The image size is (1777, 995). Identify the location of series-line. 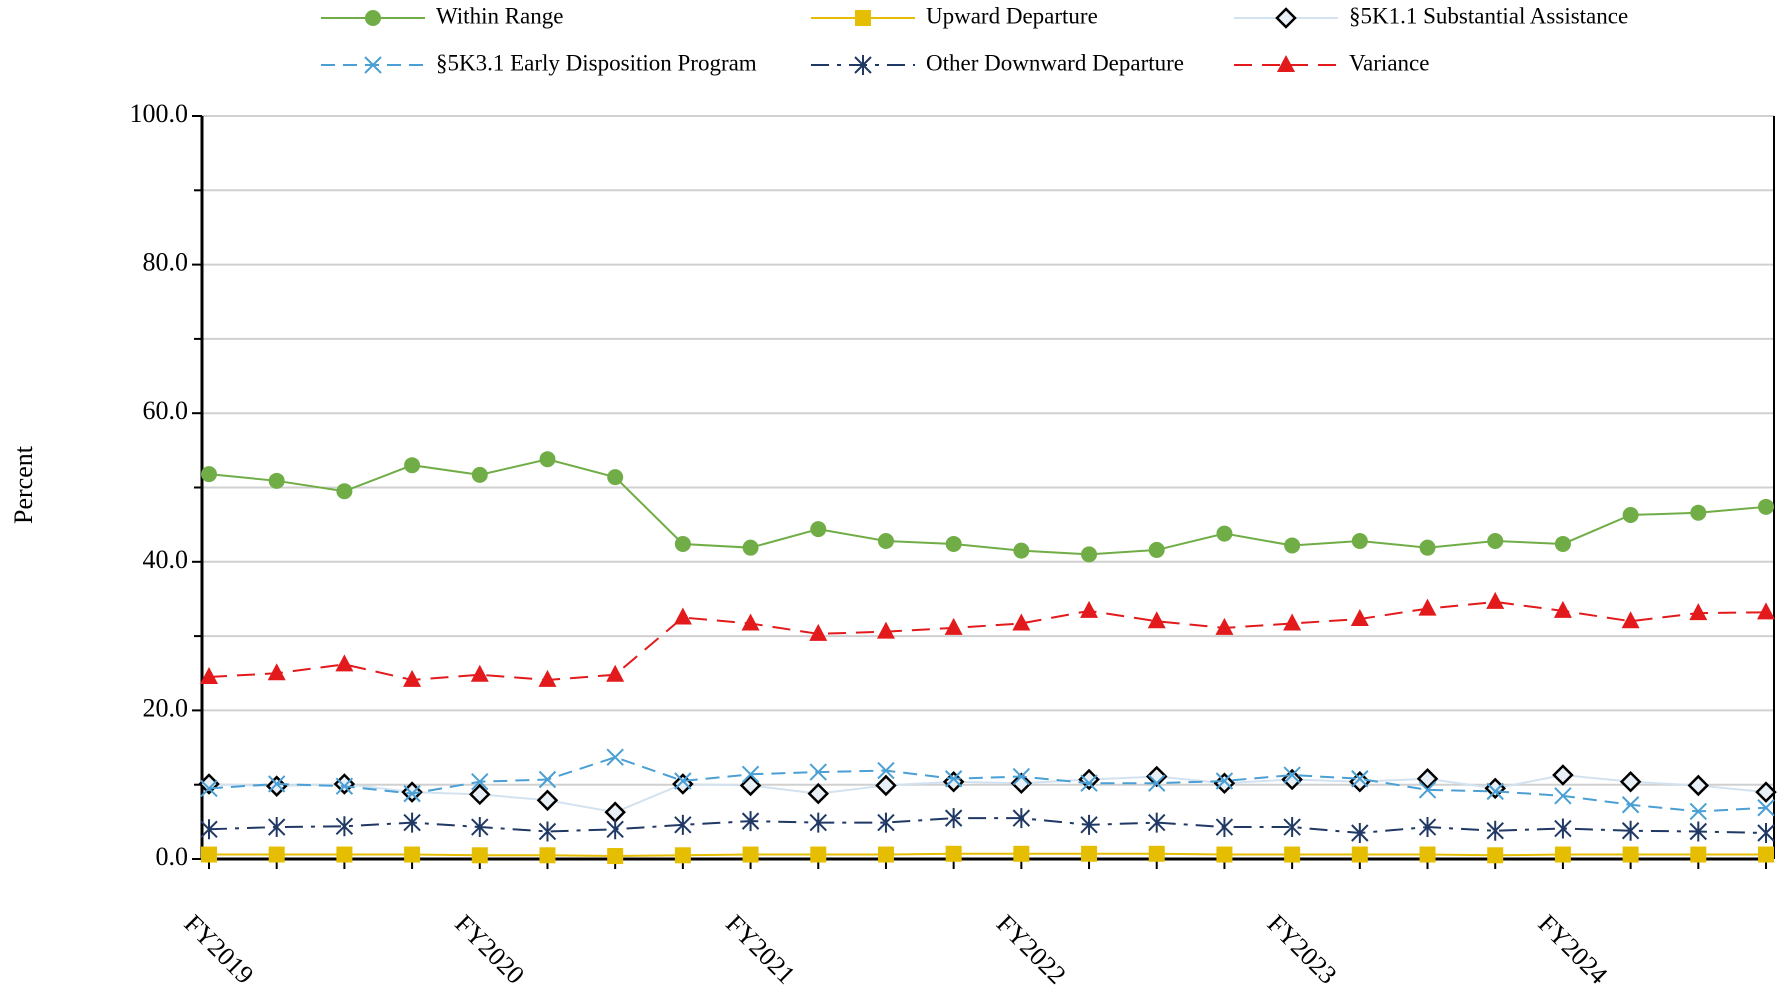
(987, 784).